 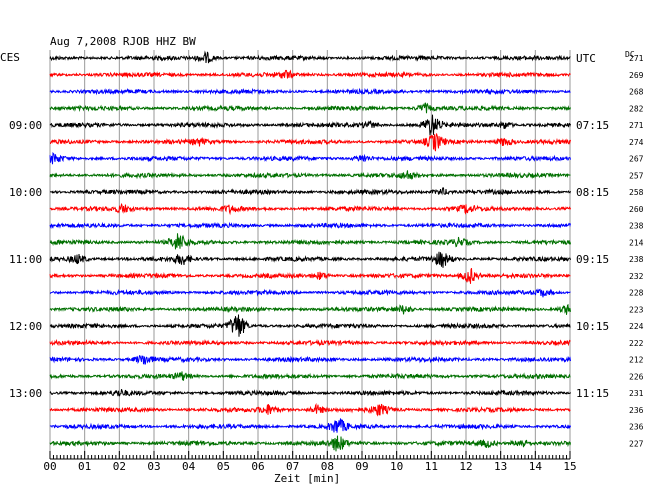 What do you see at coordinates (153, 466) in the screenshot?
I see `x-tick-label: 03` at bounding box center [153, 466].